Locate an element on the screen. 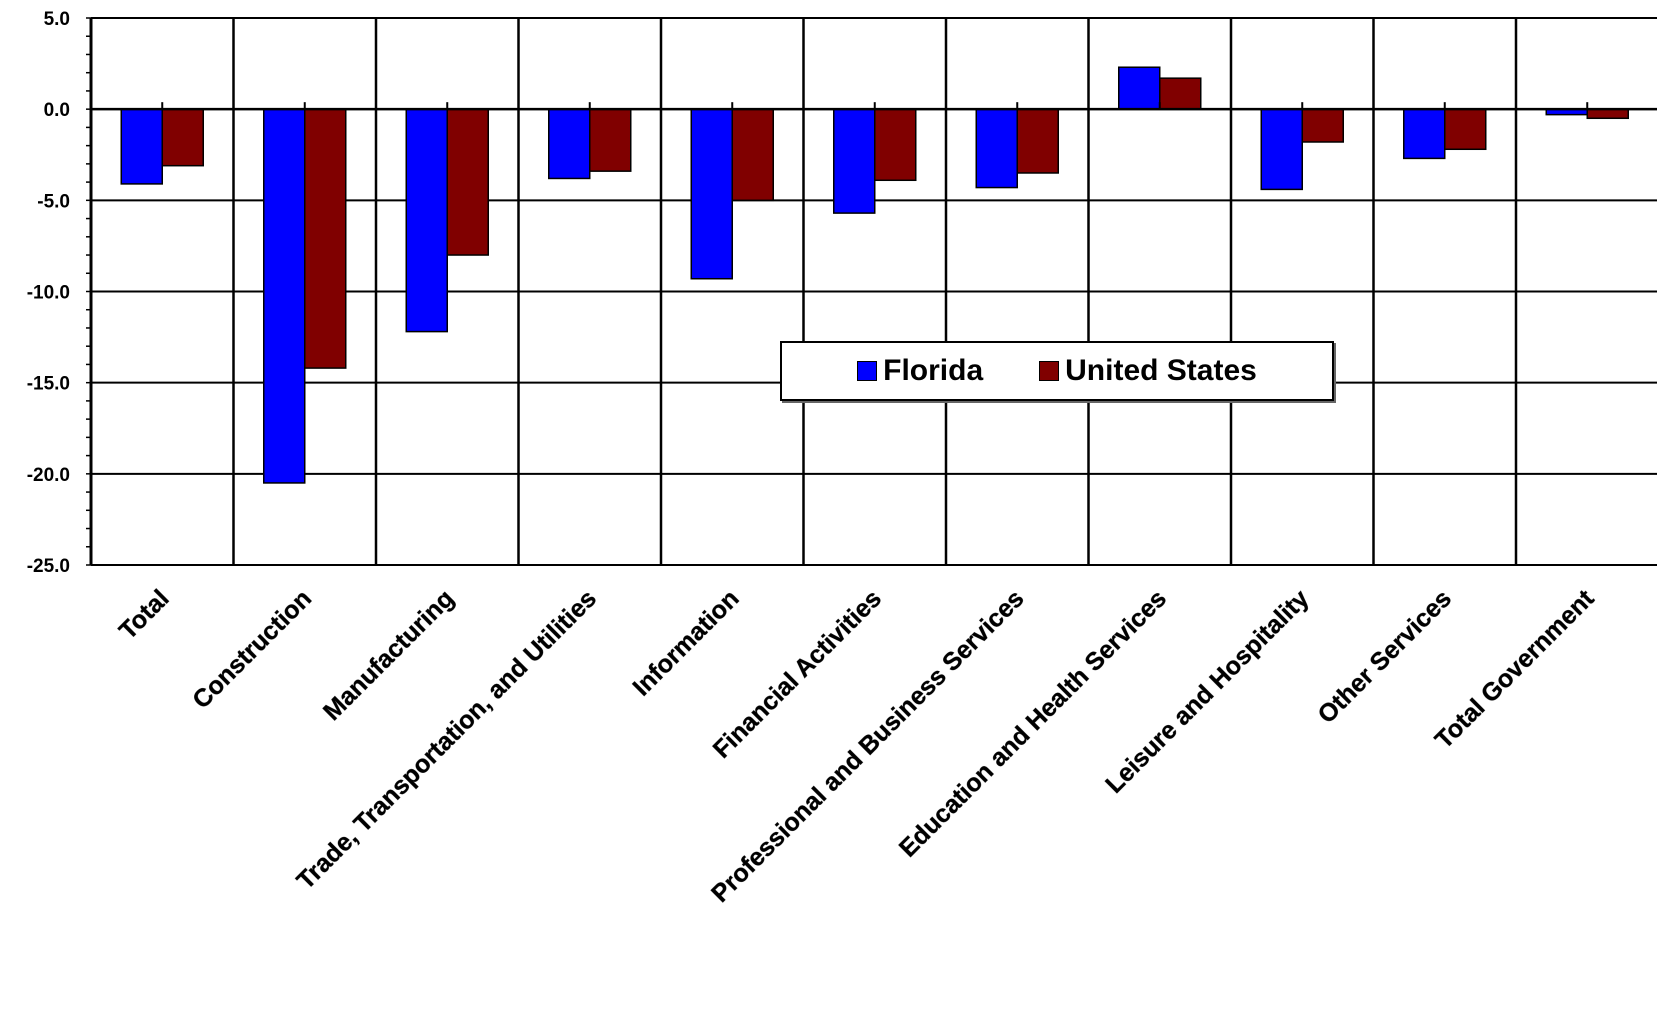 The image size is (1657, 1013). x-tick-label: Education and Health Services is located at coordinates (1033, 723).